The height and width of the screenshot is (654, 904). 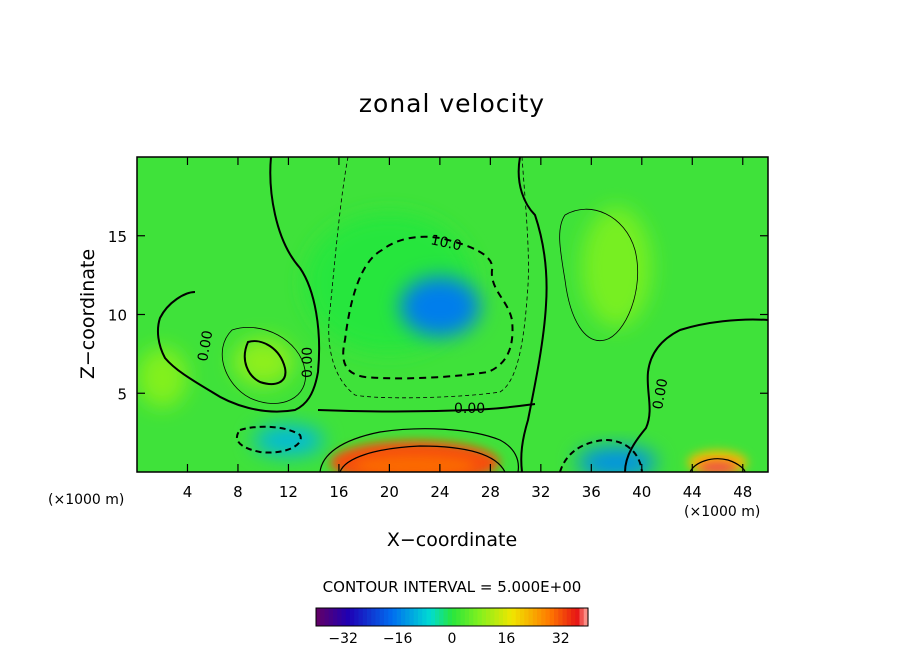 What do you see at coordinates (452, 587) in the screenshot?
I see `contour-interval-text: CONTOUR INTERVAL = 5.000E+00` at bounding box center [452, 587].